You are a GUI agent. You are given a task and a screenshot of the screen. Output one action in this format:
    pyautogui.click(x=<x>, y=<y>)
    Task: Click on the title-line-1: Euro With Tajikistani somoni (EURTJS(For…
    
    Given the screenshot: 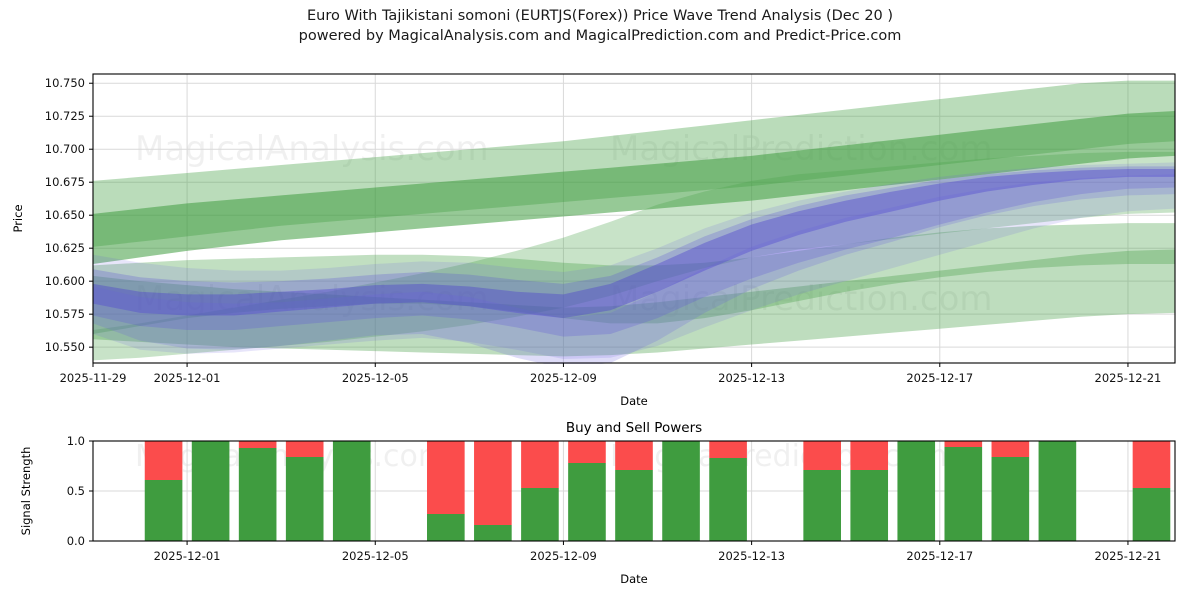 What is the action you would take?
    pyautogui.click(x=600, y=16)
    